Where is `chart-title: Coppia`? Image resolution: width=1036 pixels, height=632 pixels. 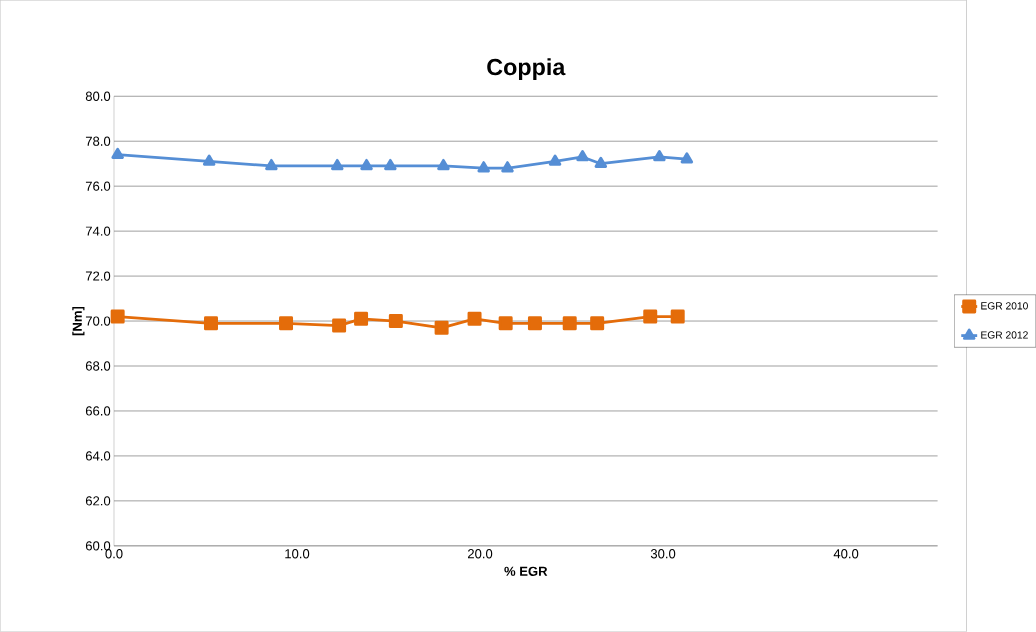
chart-title: Coppia is located at coordinates (526, 69).